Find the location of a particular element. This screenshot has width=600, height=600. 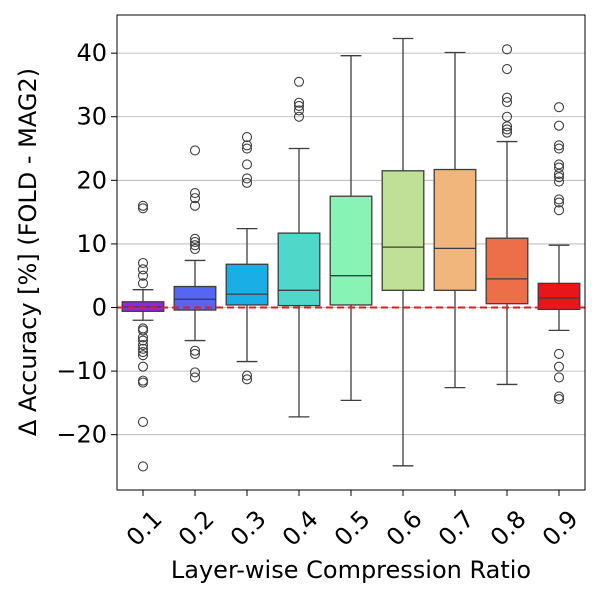

box-0.8 is located at coordinates (507, 215).